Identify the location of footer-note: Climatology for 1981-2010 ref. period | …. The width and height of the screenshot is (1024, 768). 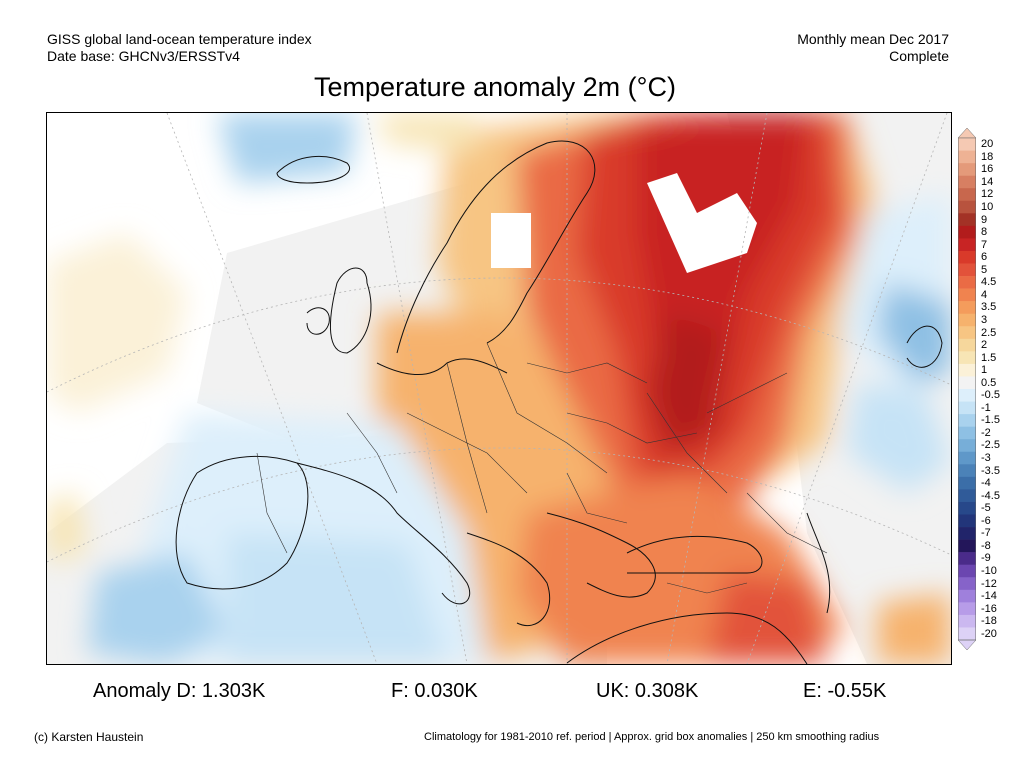
(652, 737).